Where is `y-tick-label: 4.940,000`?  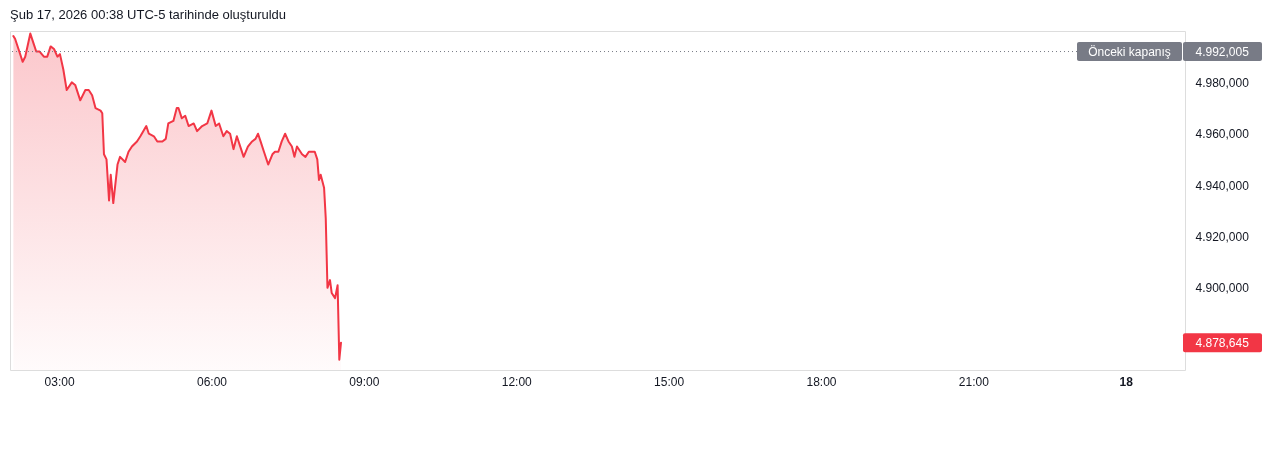
y-tick-label: 4.940,000 is located at coordinates (1222, 185).